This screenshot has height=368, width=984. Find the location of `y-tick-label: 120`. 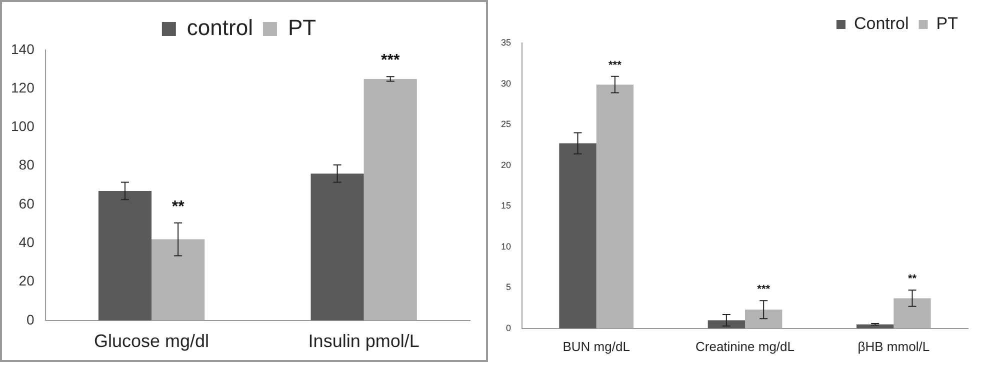

y-tick-label: 120 is located at coordinates (23, 87).